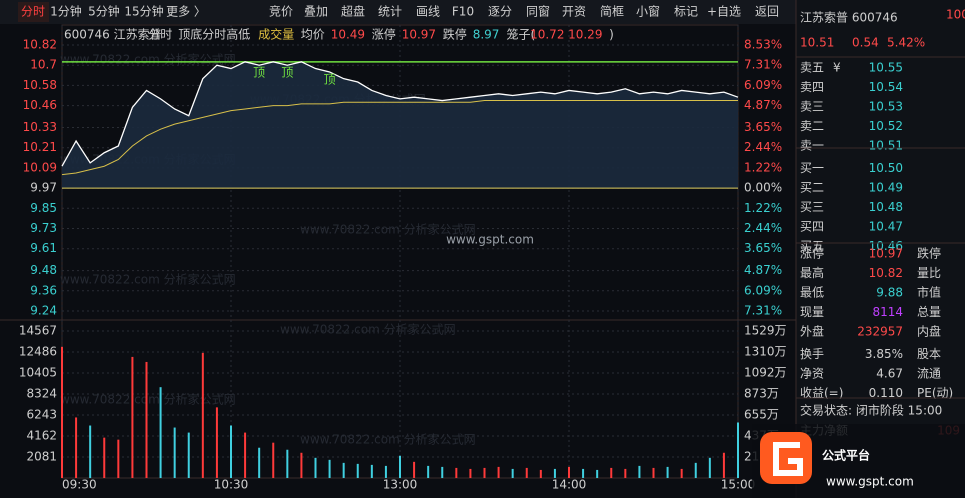  What do you see at coordinates (763, 270) in the screenshot?
I see `y2-tick-label: 4.87%` at bounding box center [763, 270].